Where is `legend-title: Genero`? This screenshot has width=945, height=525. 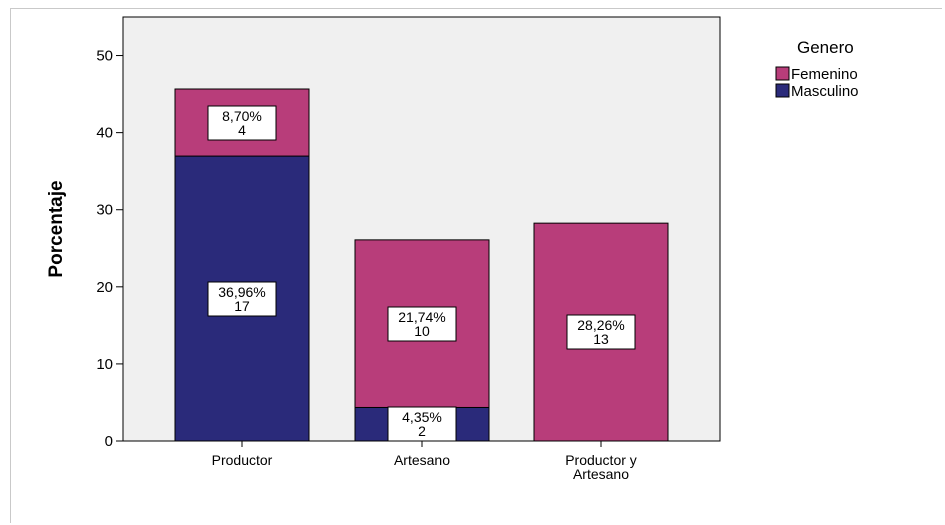 legend-title: Genero is located at coordinates (825, 47).